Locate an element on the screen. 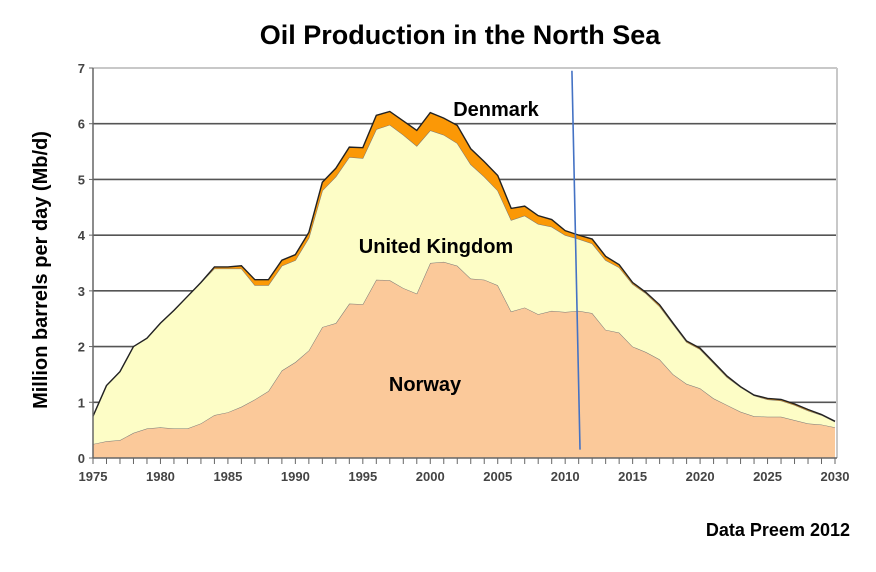 The height and width of the screenshot is (572, 876). series-label-denmark: Denmark is located at coordinates (496, 110).